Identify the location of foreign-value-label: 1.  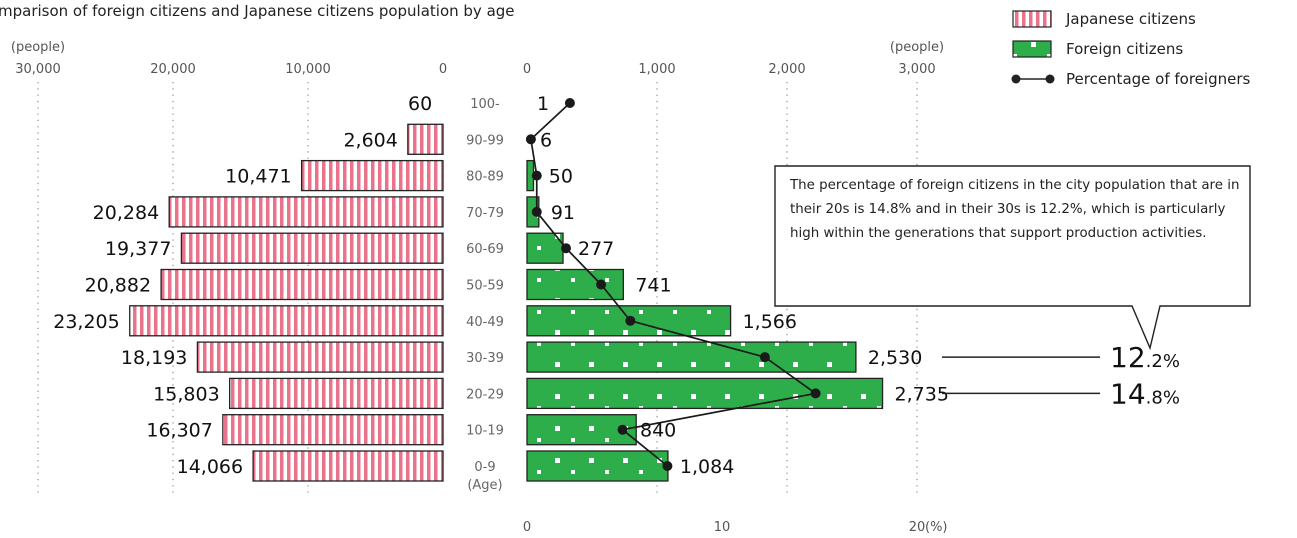
(543, 104).